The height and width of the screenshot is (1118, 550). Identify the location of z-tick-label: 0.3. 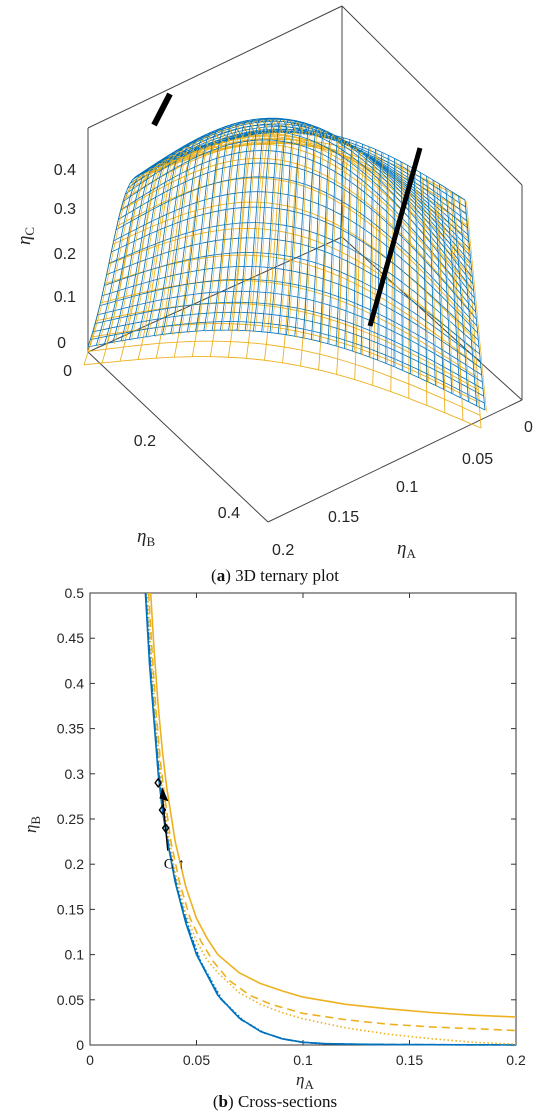
(65, 209).